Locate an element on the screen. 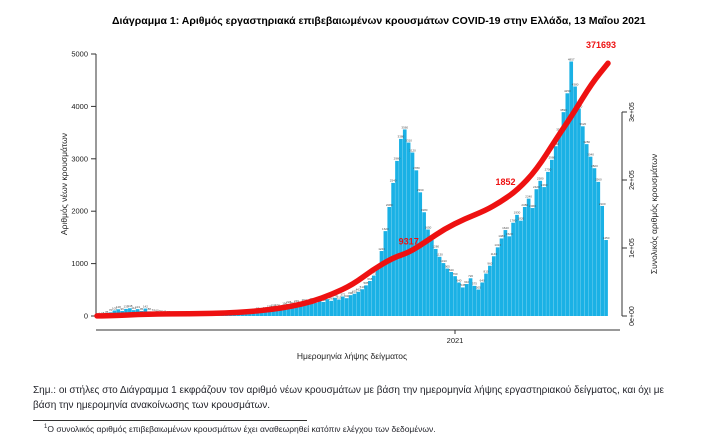  bar-value-label: 2580 is located at coordinates (540, 179).